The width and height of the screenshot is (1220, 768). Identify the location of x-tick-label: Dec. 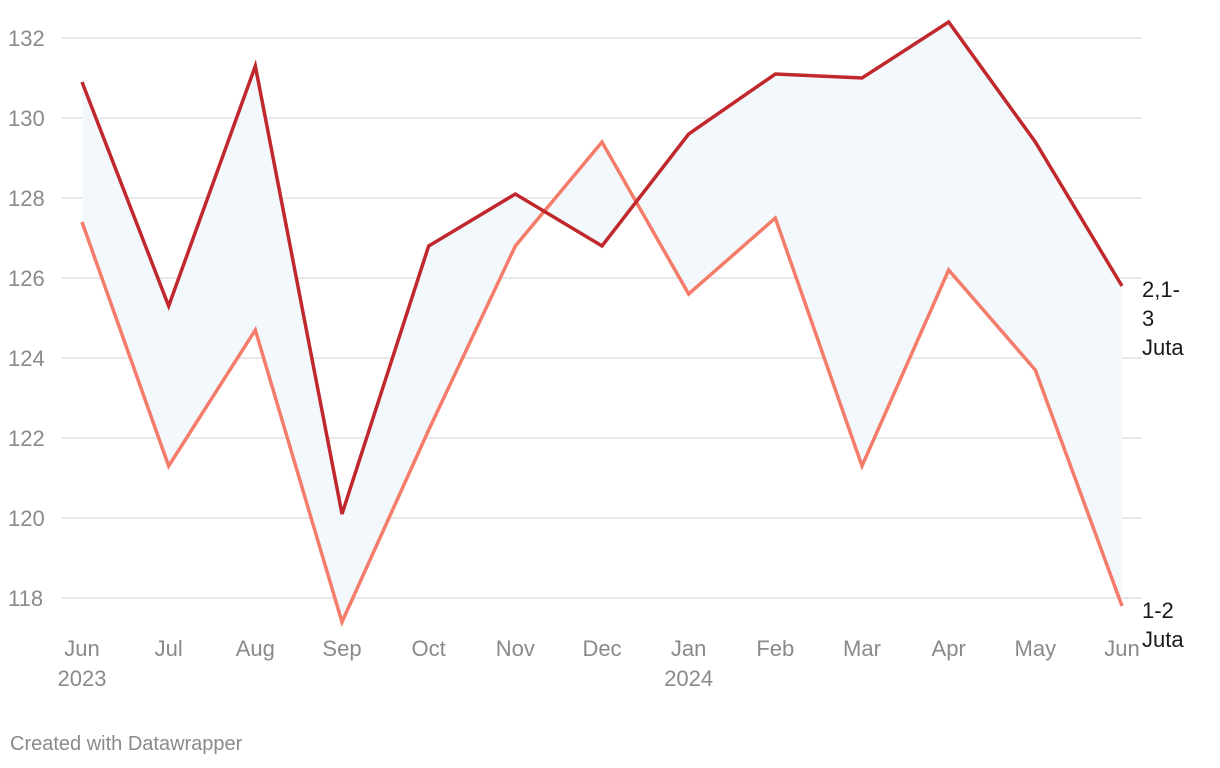
(601, 648).